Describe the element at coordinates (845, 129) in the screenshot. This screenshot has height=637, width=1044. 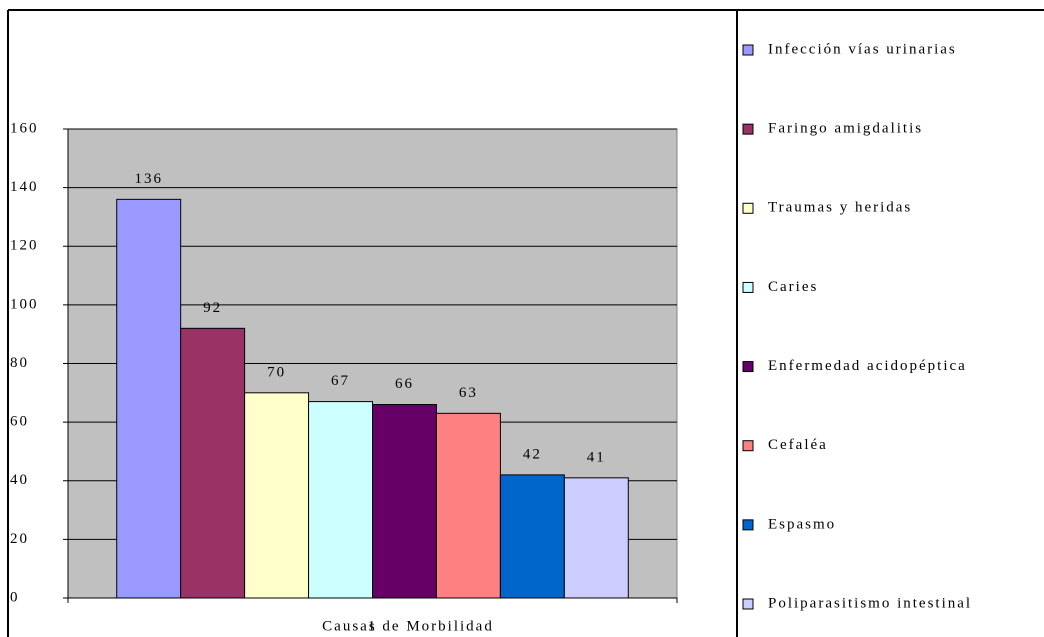
I see `legend-label: Faringo amigdalitis` at that location.